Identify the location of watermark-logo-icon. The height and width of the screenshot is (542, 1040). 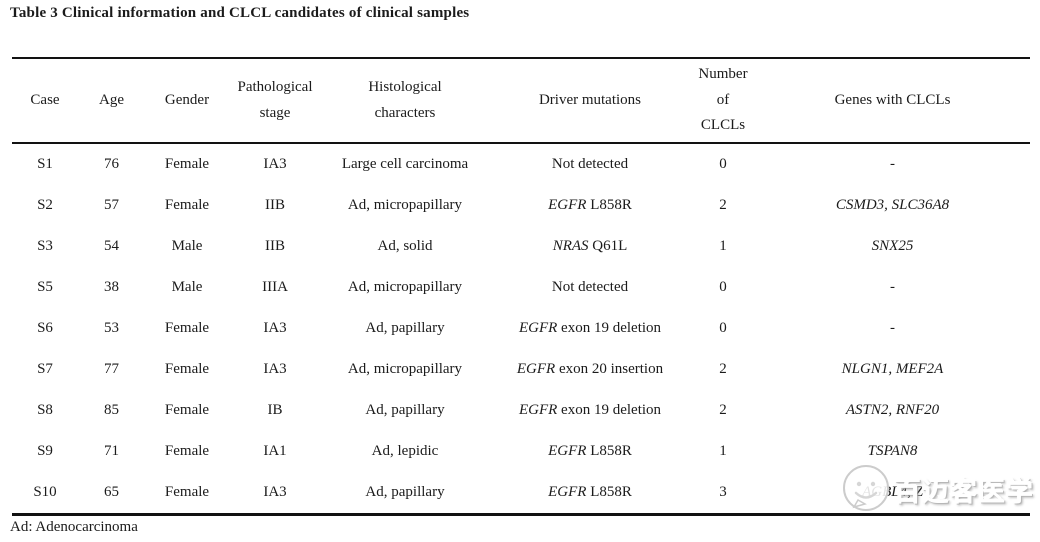
(866, 488).